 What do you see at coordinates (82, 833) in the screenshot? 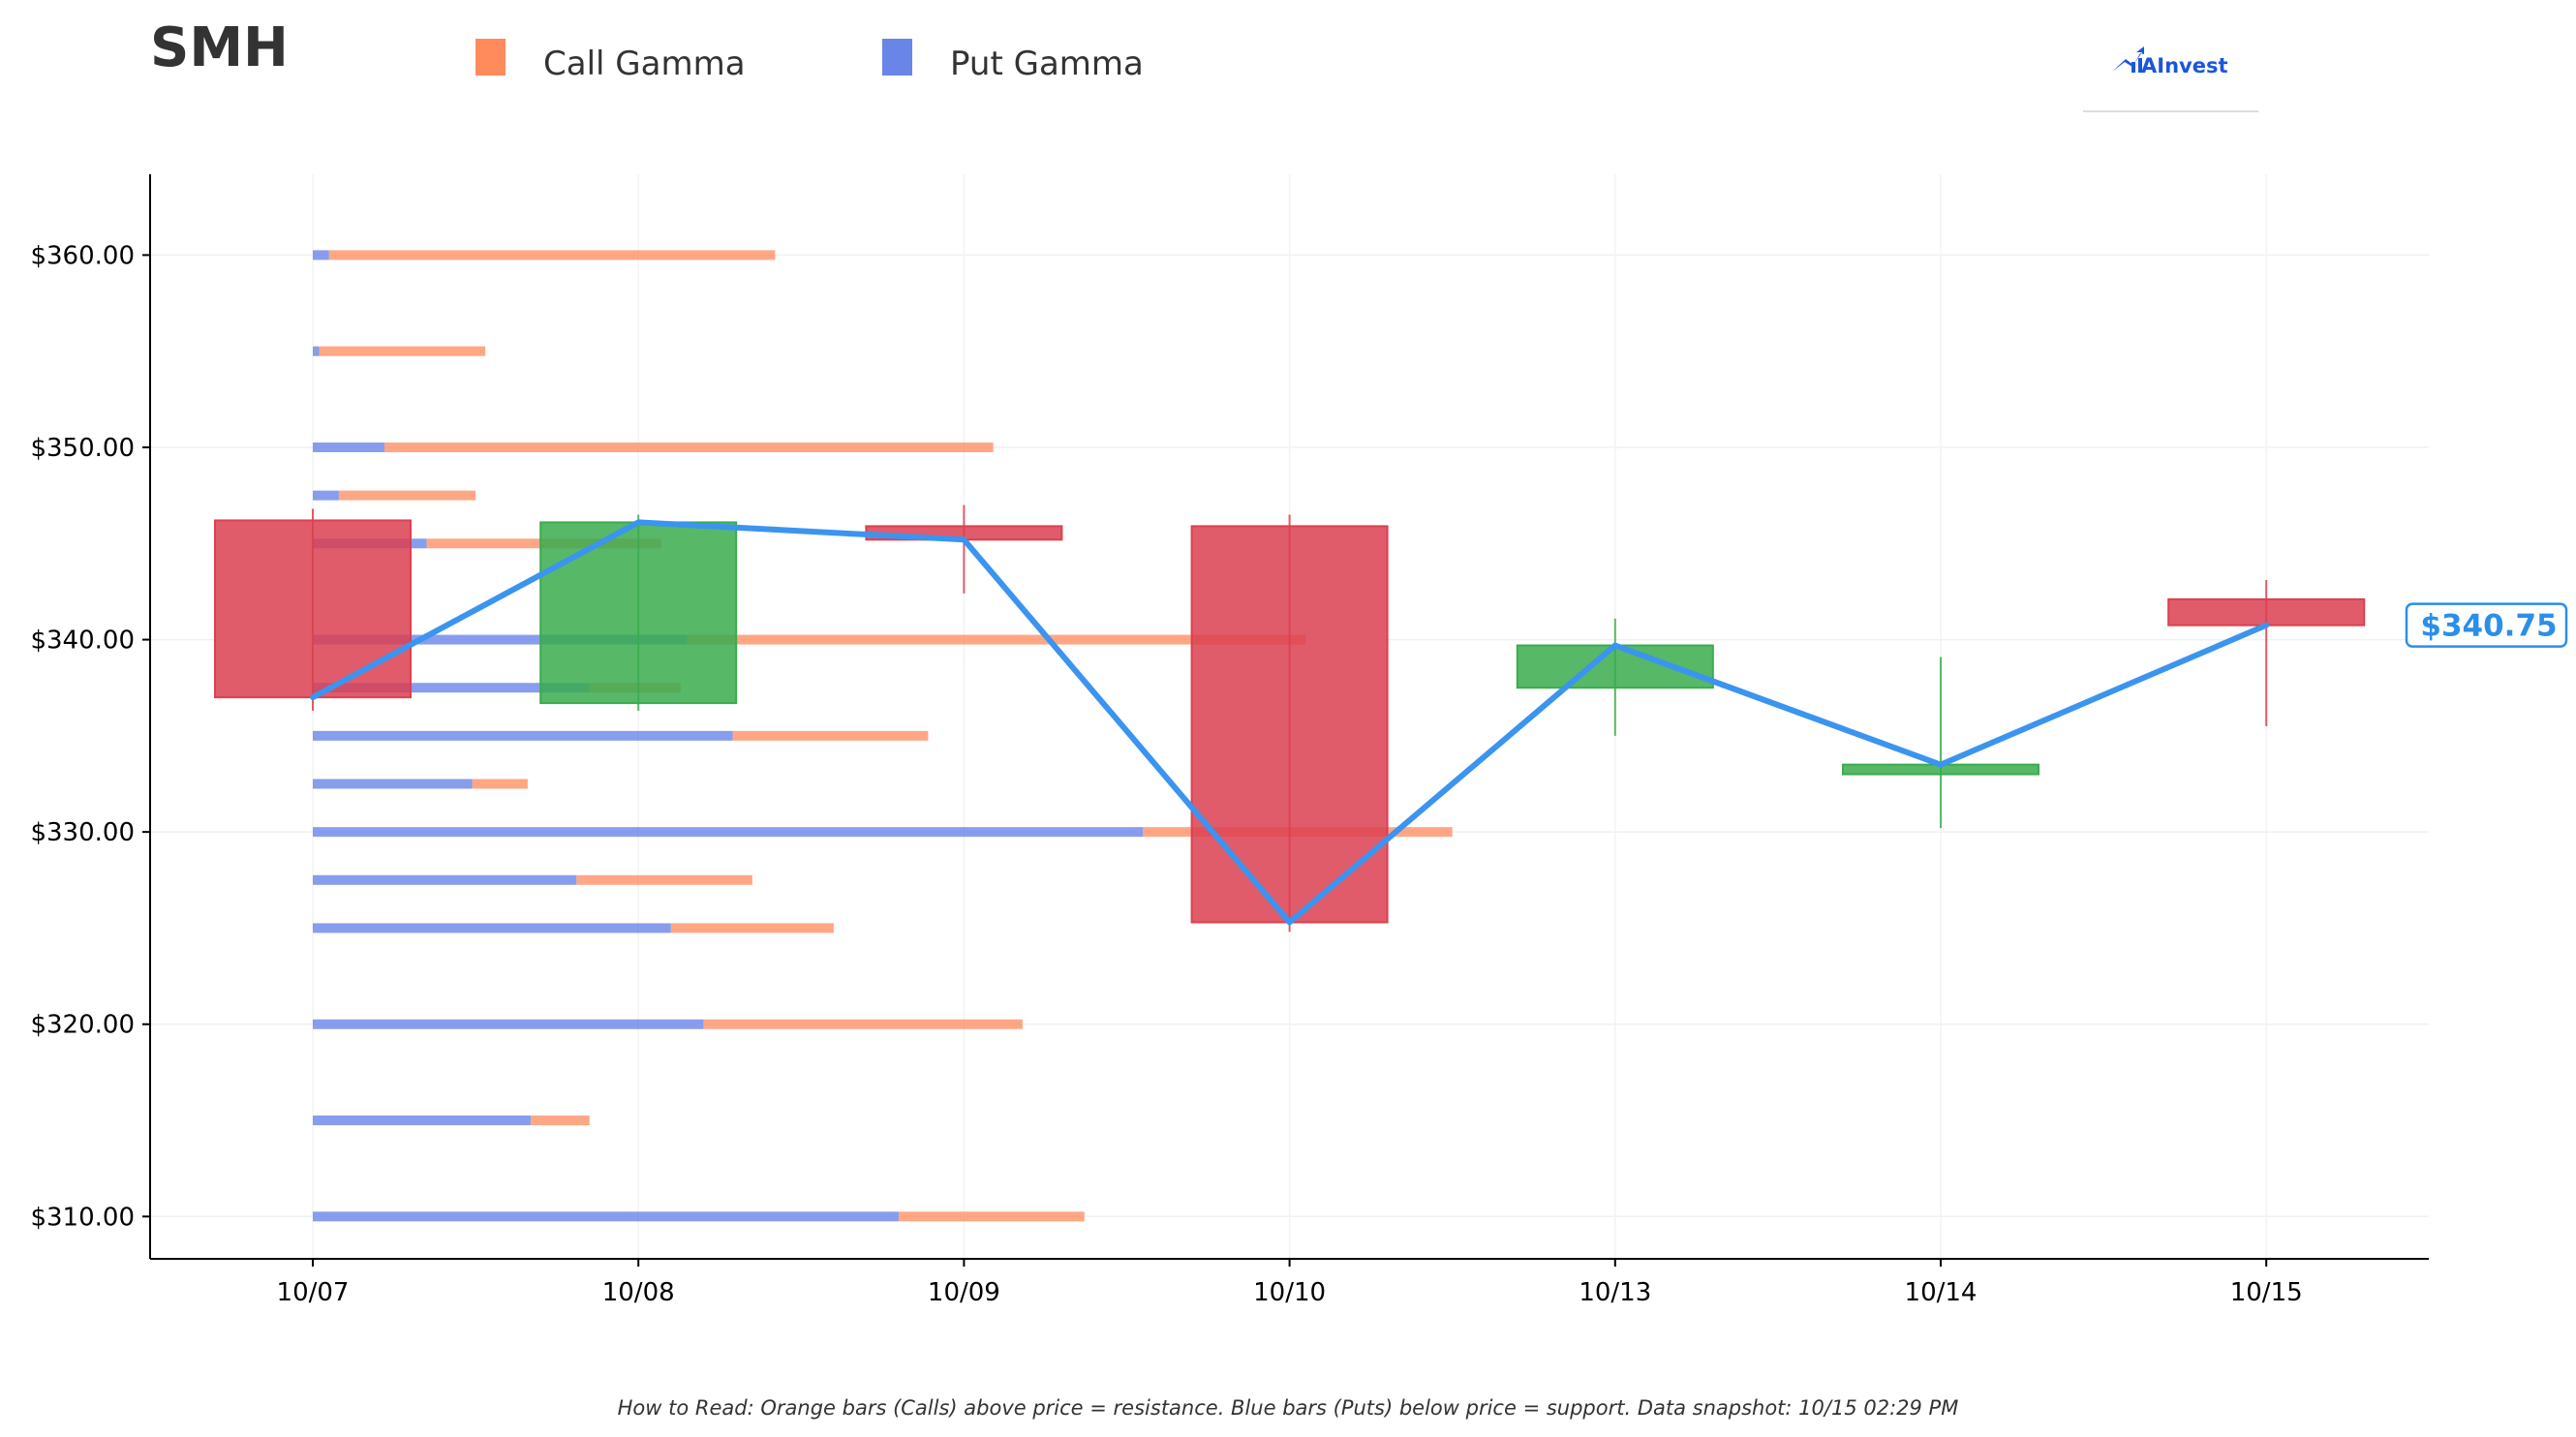
I see `y-tick-label-2: $330.00` at bounding box center [82, 833].